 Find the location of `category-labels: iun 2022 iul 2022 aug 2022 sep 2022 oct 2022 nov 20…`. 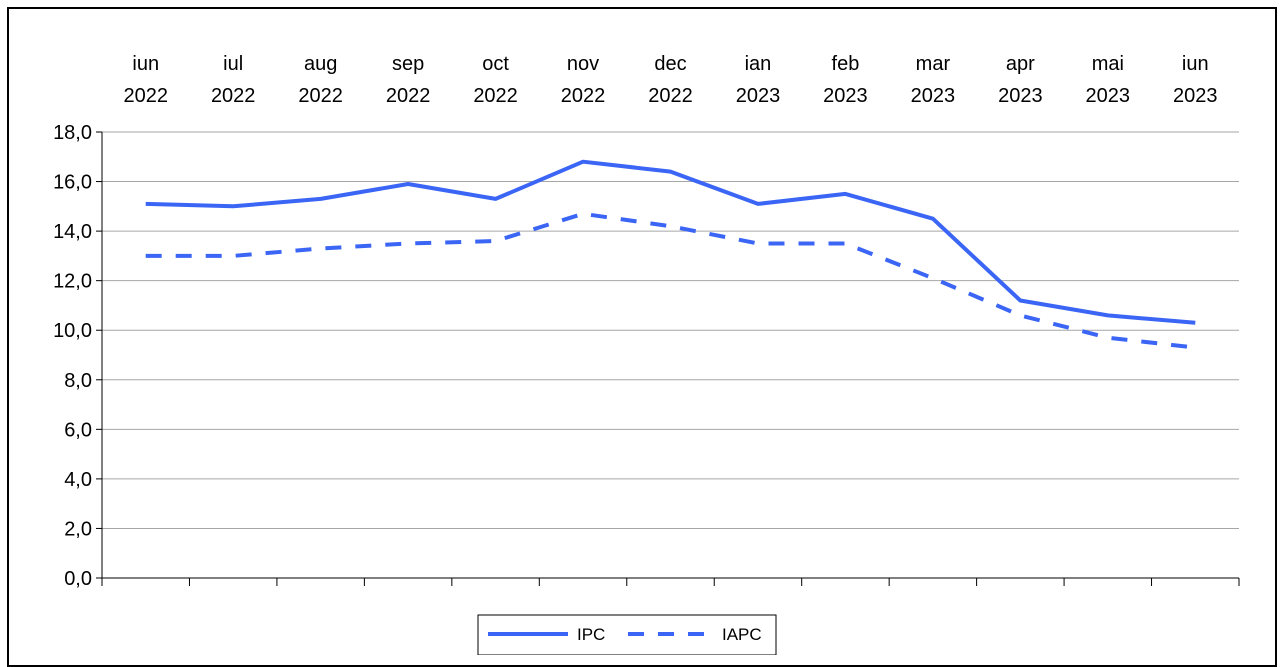

category-labels: iun 2022 iul 2022 aug 2022 sep 2022 oct 2022 nov 20… is located at coordinates (670, 80).